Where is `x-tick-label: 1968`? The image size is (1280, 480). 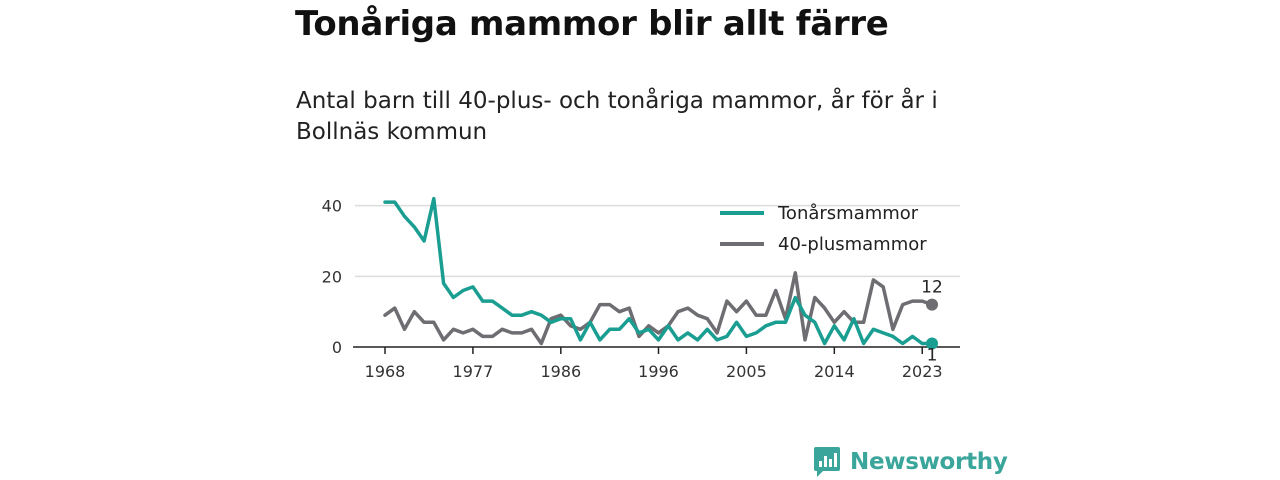 x-tick-label: 1968 is located at coordinates (385, 371).